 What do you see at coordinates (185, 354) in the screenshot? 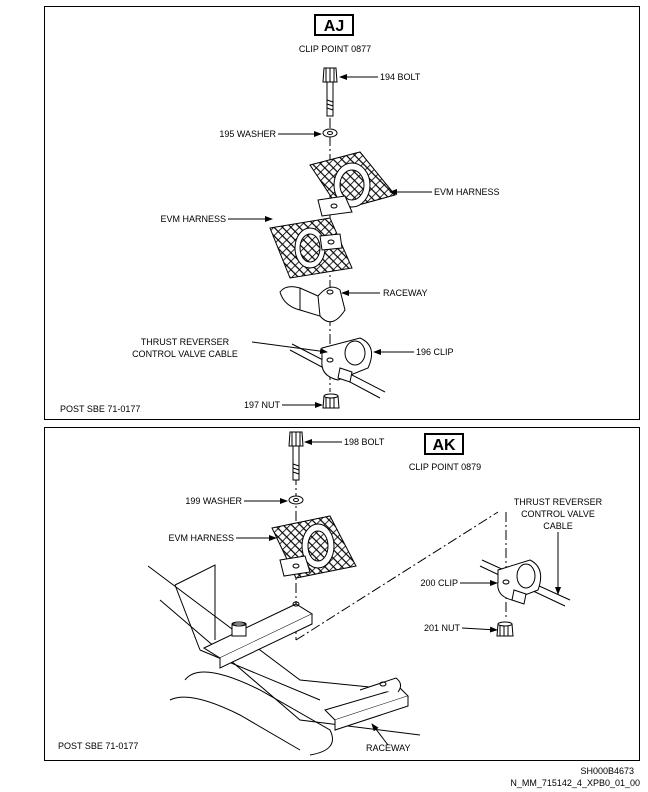
I see `aj-label-cable-2: CONTROL VALVE CABLE` at bounding box center [185, 354].